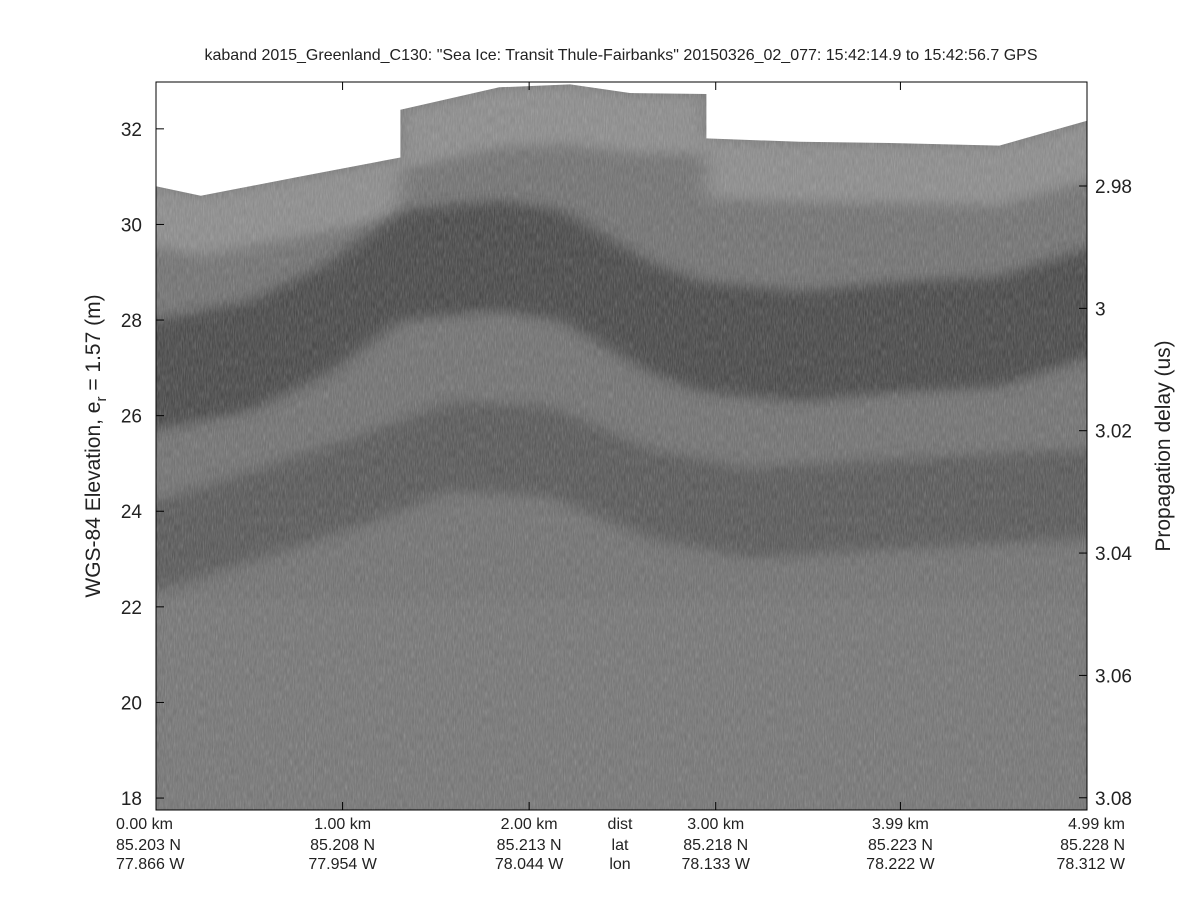  Describe the element at coordinates (1163, 445) in the screenshot. I see `y2-axis-label: Propagation delay (us)` at that location.